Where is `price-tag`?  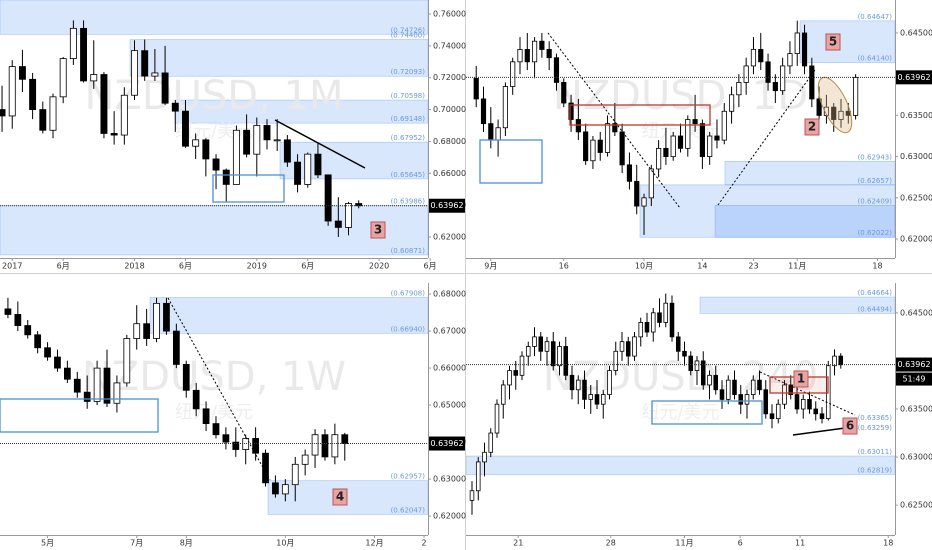 price-tag is located at coordinates (447, 205).